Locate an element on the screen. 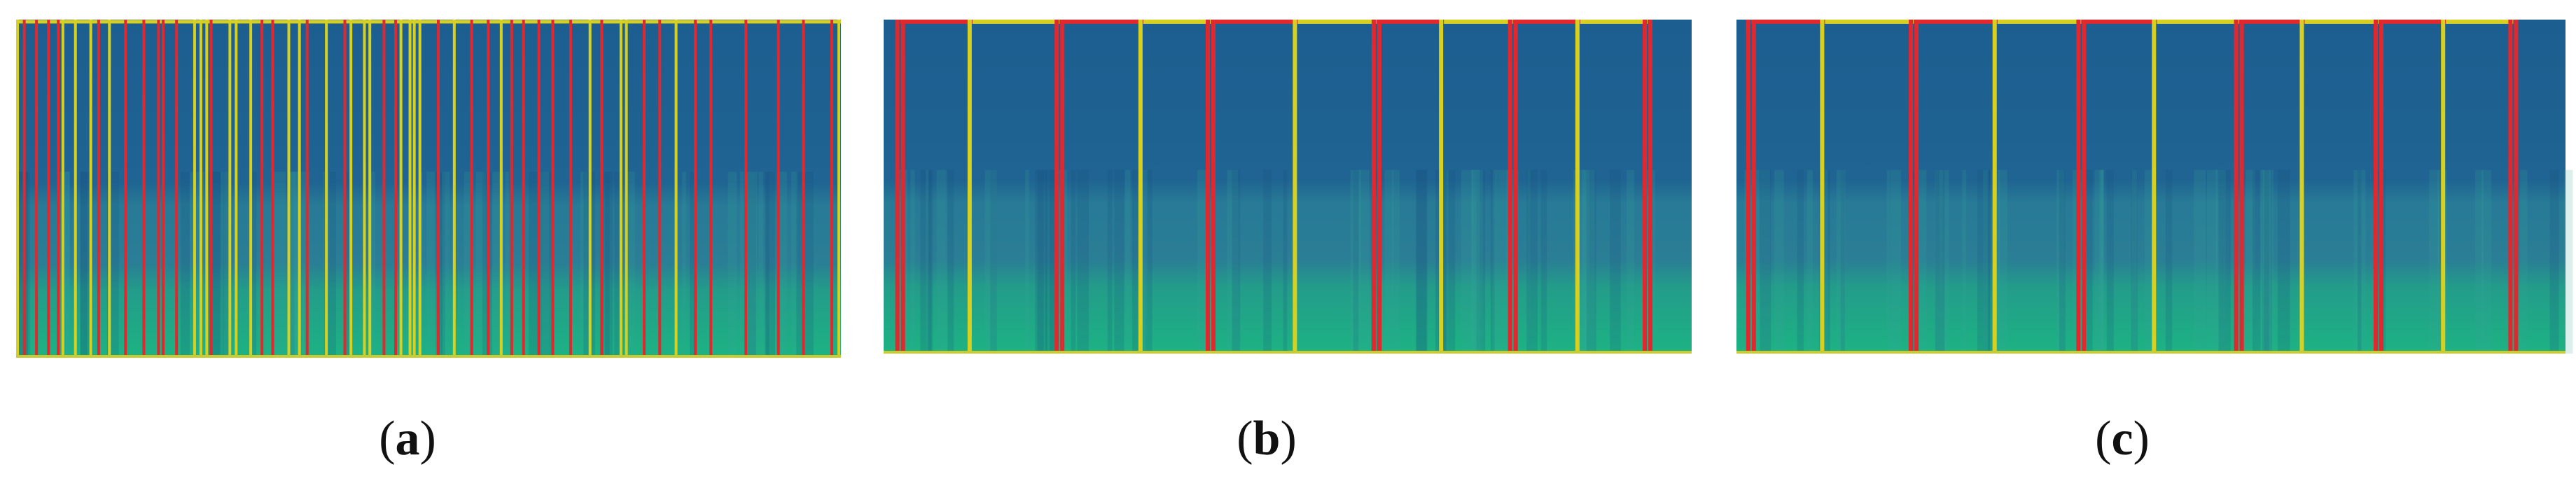 The image size is (2576, 495). panel-label: (c) is located at coordinates (2122, 439).